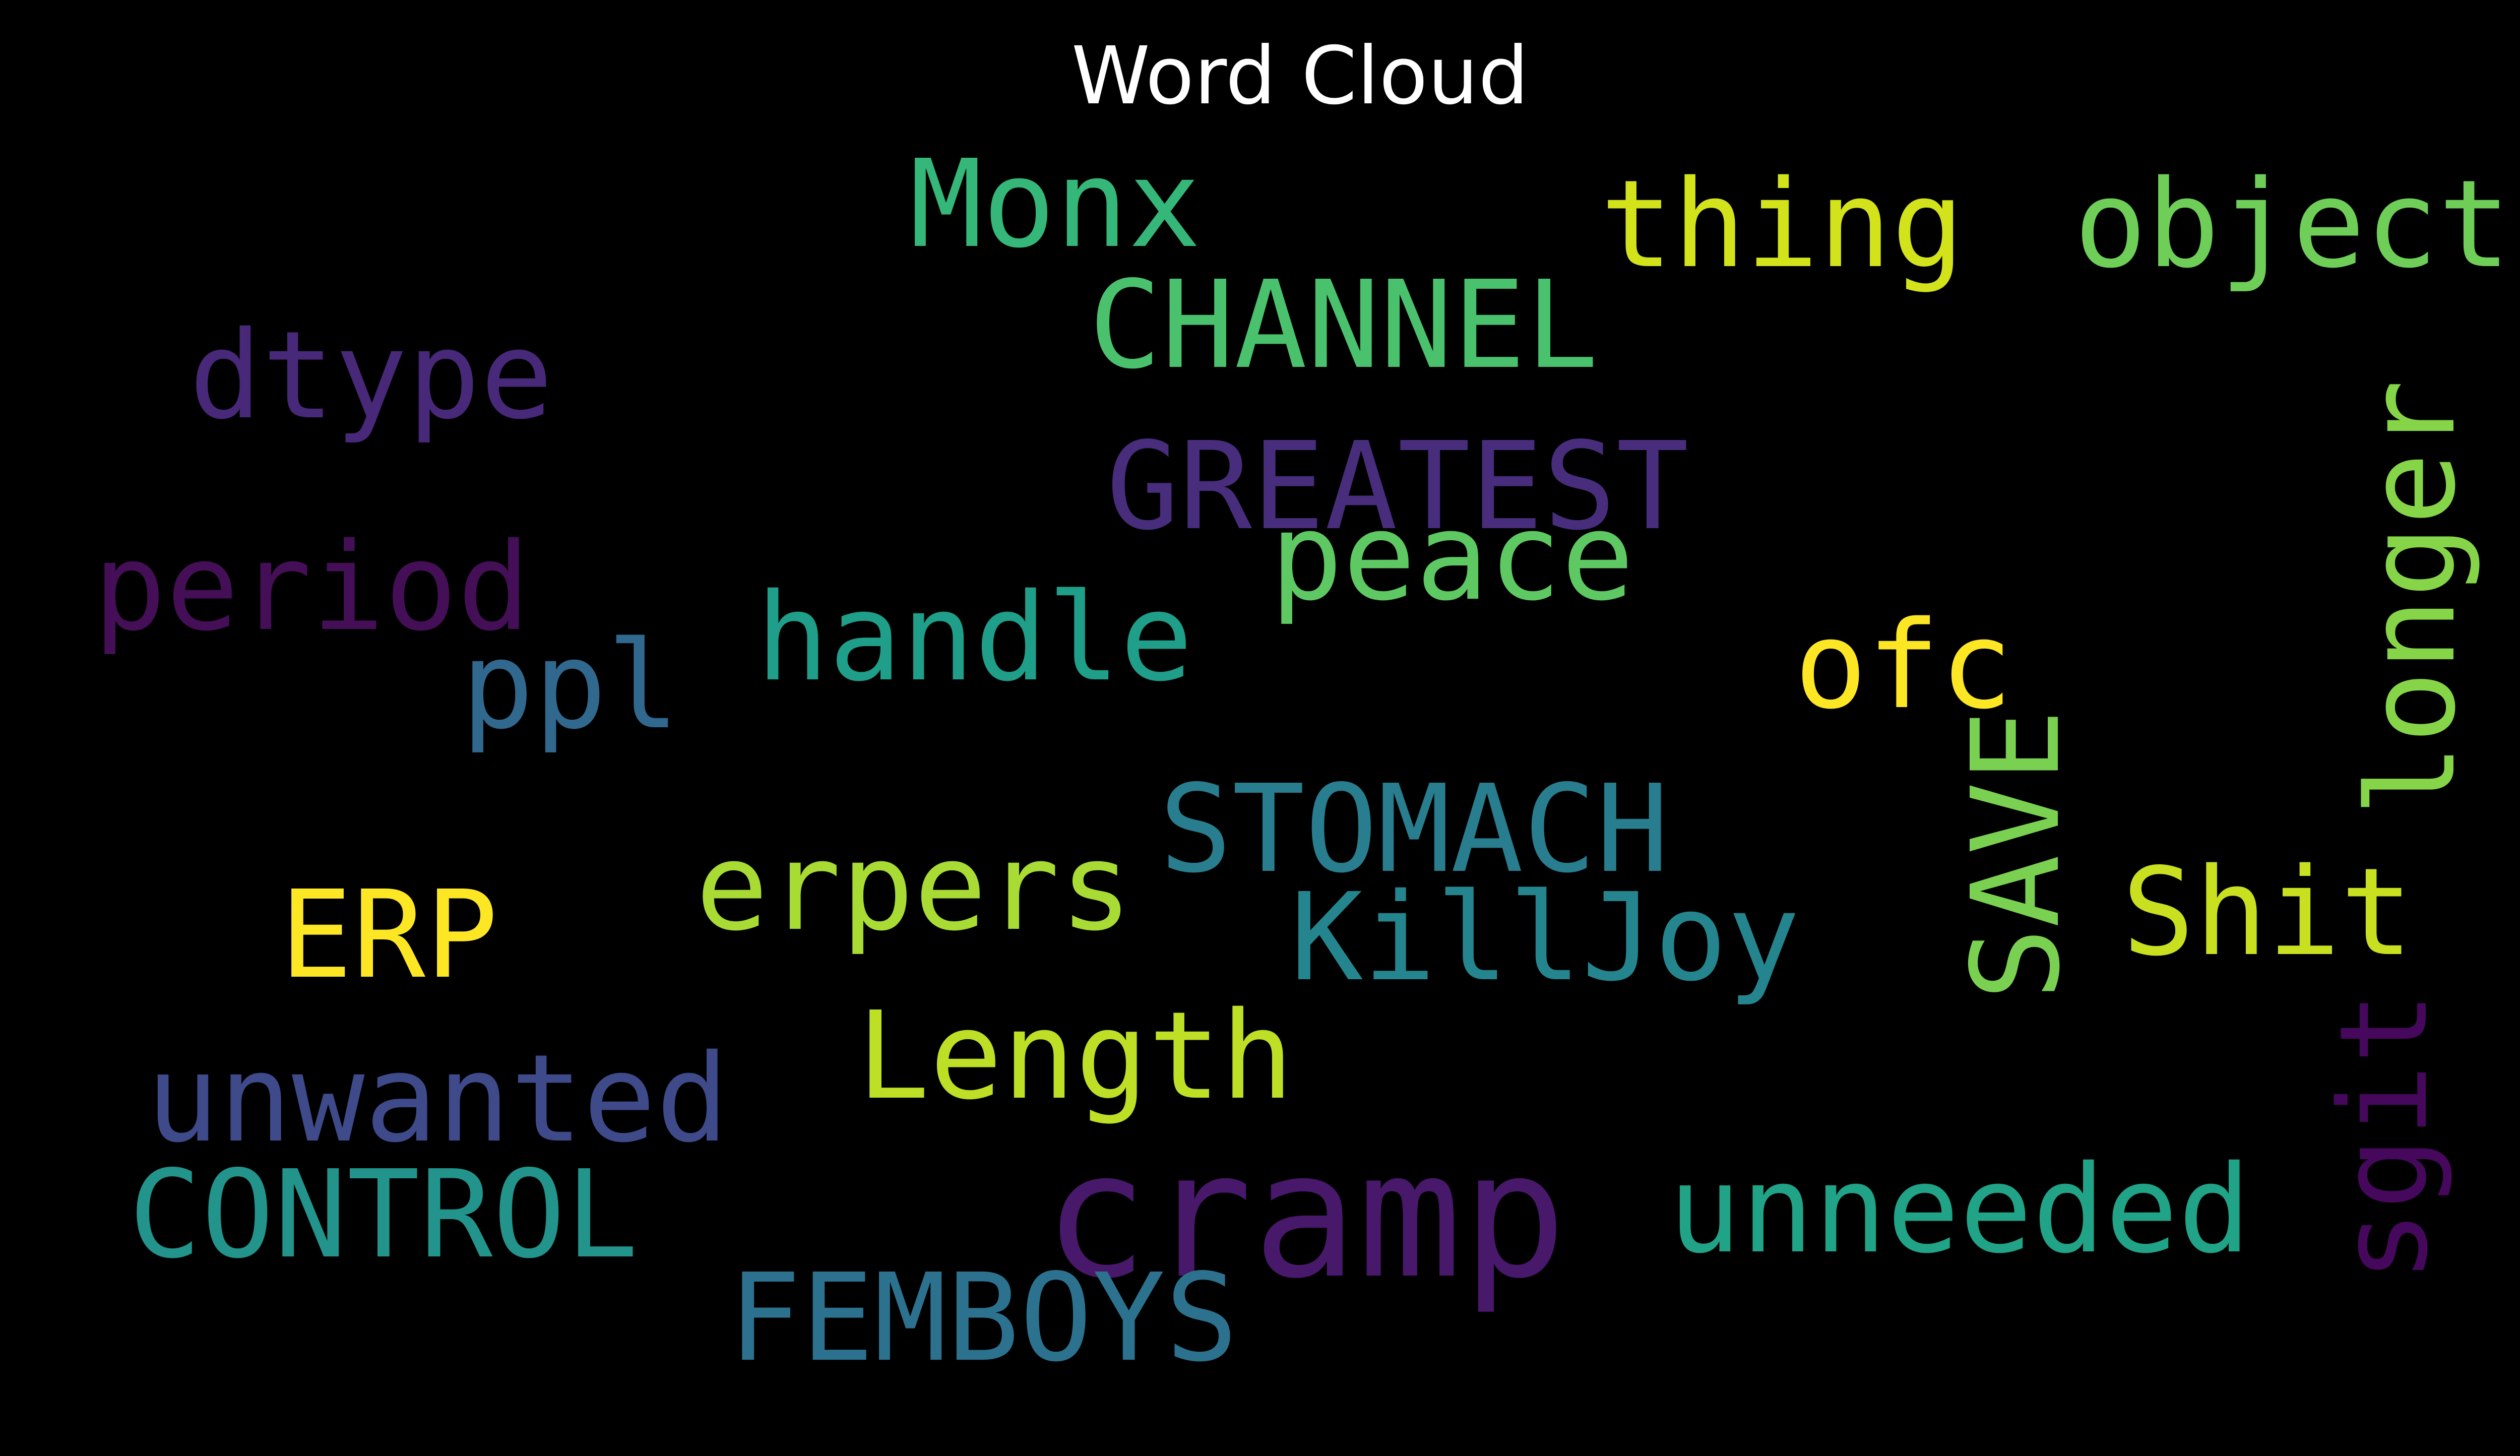 Image resolution: width=2520 pixels, height=1456 pixels. Describe the element at coordinates (1300, 76) in the screenshot. I see `chart-title: Word Cloud` at that location.